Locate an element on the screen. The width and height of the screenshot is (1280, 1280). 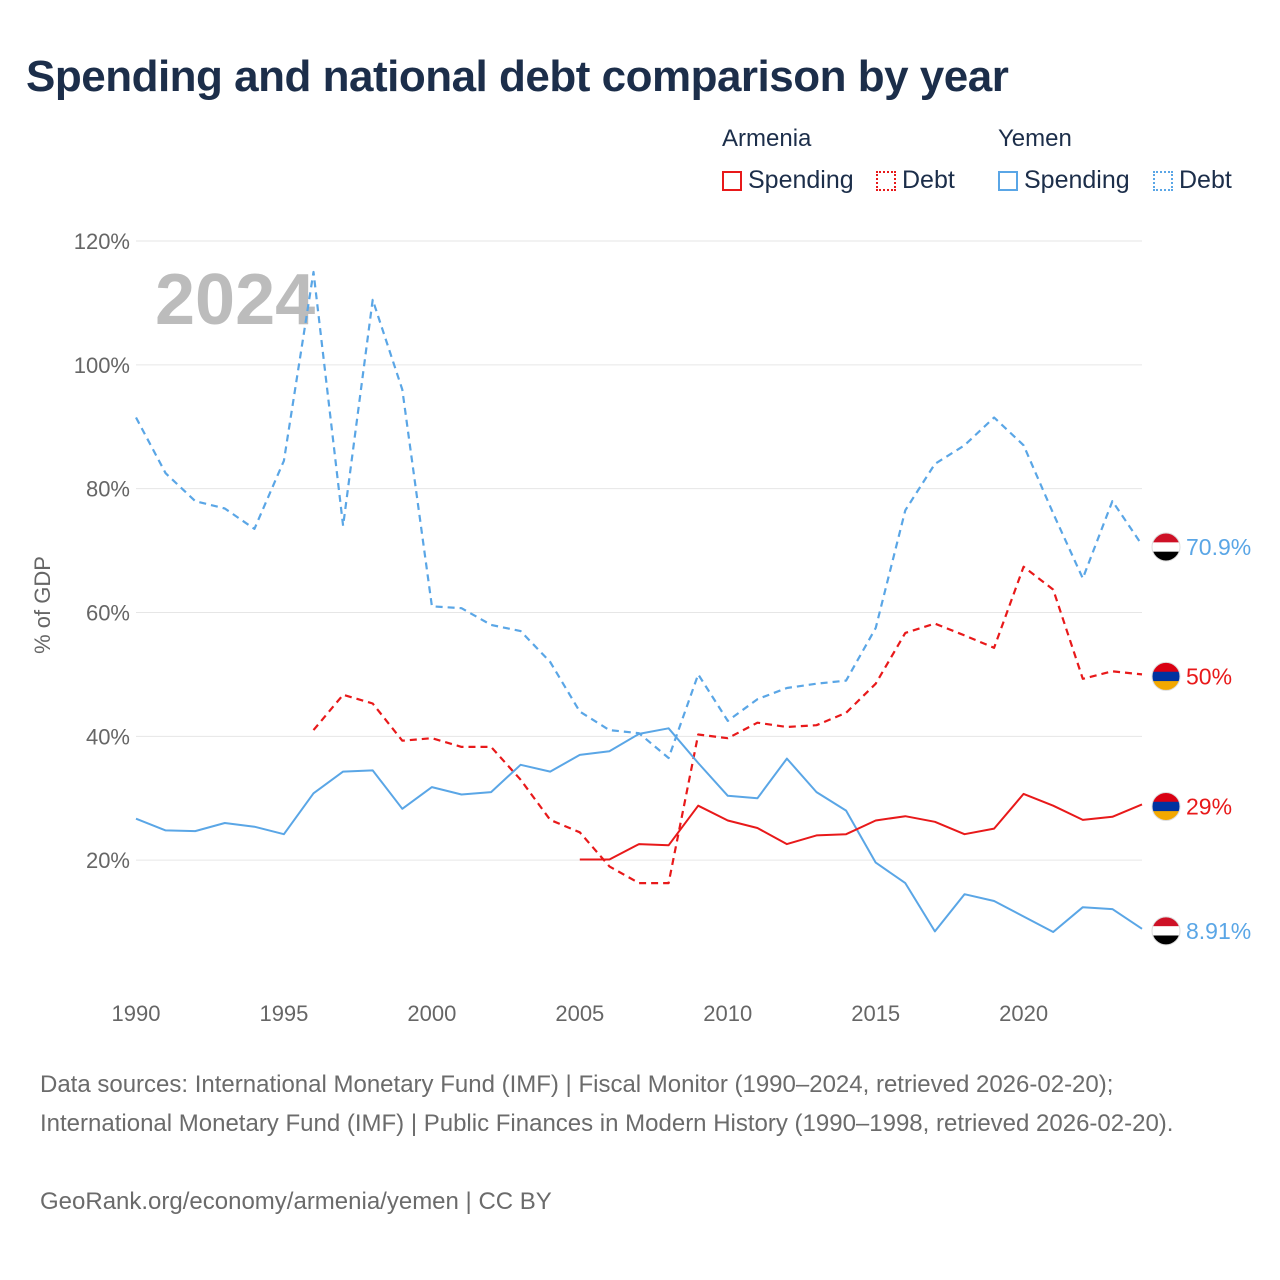
legend-armenia-debt: Debt is located at coordinates (915, 180).